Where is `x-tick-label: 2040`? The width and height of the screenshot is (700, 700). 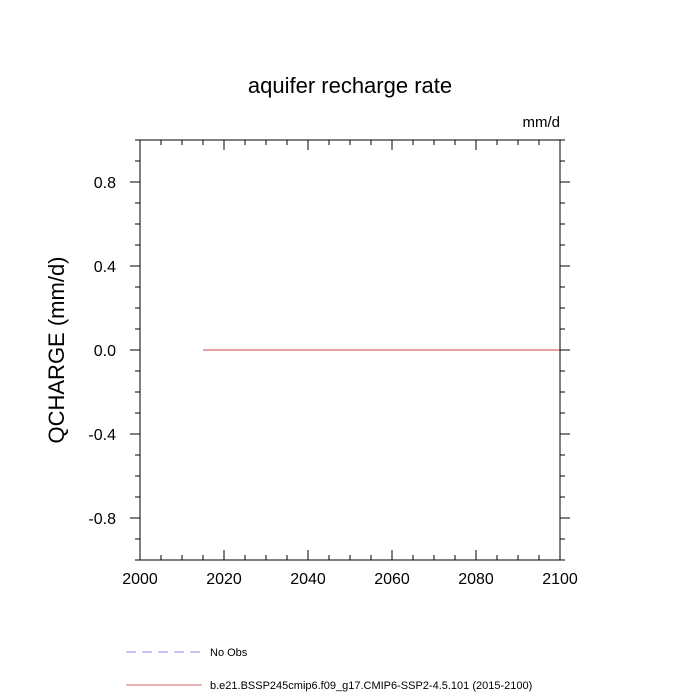
x-tick-label: 2040 is located at coordinates (308, 579).